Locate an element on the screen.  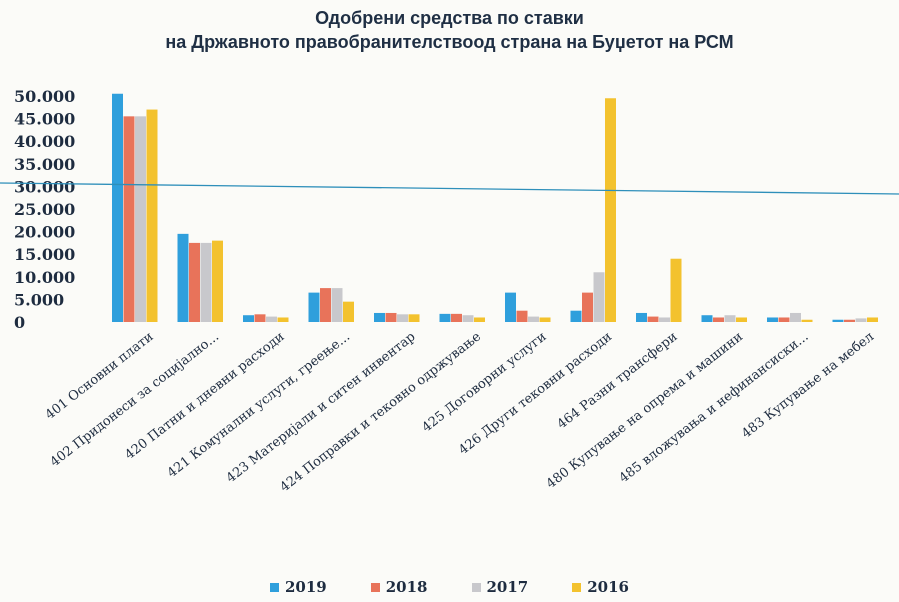
y-tick-label: 30.000 is located at coordinates (44, 186).